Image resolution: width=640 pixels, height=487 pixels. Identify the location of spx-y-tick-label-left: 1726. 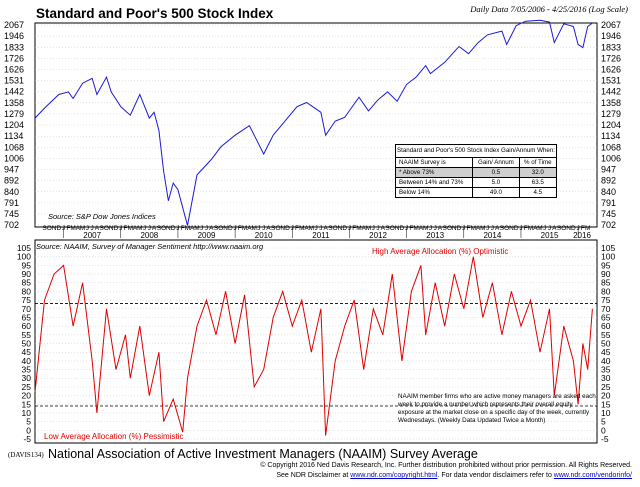
(14, 58).